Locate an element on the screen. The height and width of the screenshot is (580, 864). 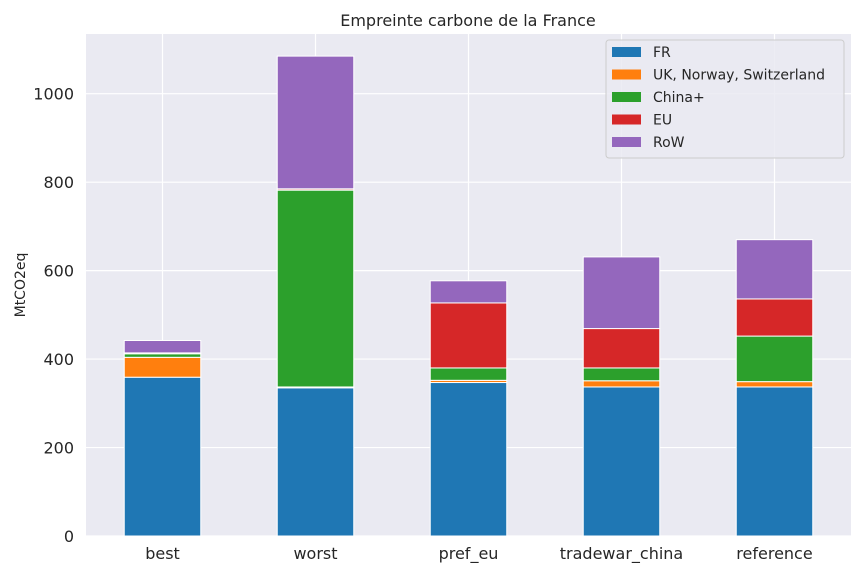
bar-best-china is located at coordinates (162, 355).